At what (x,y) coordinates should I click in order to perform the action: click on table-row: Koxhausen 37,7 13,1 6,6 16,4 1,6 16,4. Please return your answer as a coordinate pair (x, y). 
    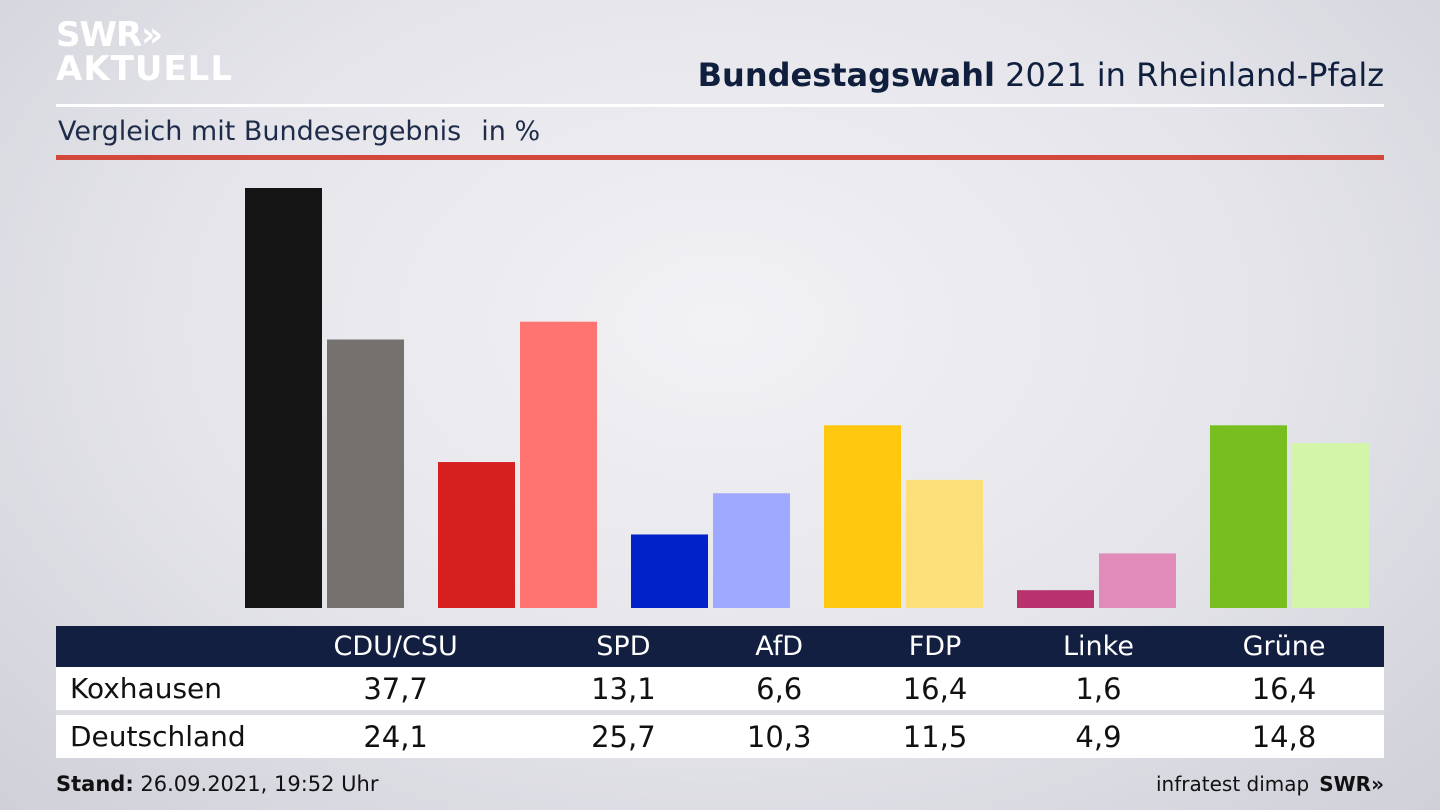
    Looking at the image, I should click on (720, 690).